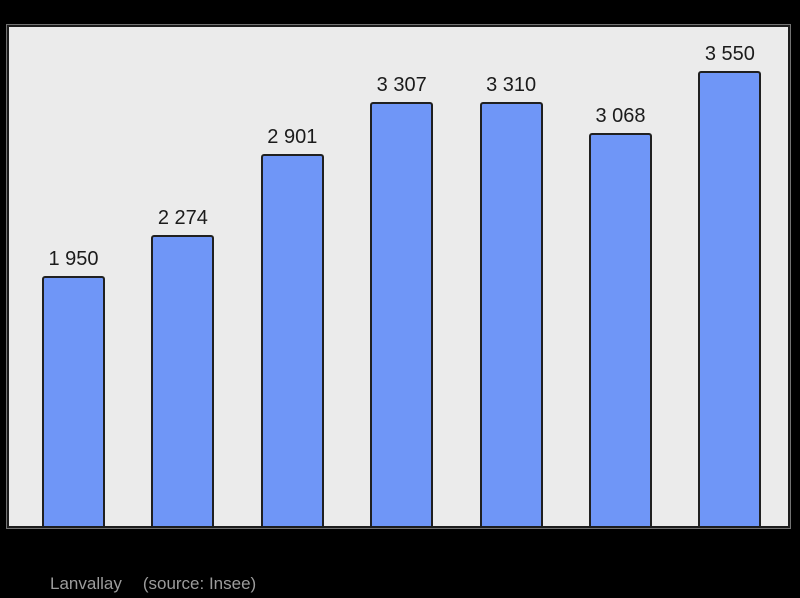 This screenshot has width=800, height=598. I want to click on caption-commune-name: Lanvallay, so click(86, 583).